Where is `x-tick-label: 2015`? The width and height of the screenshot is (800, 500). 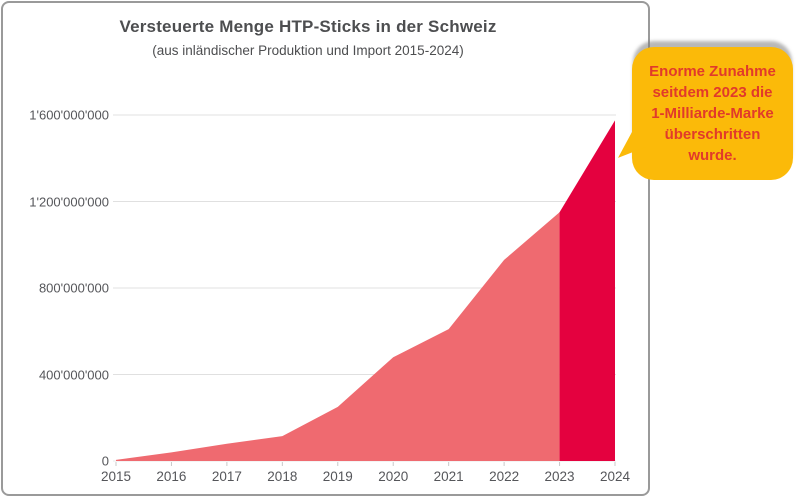
x-tick-label: 2015 is located at coordinates (116, 476).